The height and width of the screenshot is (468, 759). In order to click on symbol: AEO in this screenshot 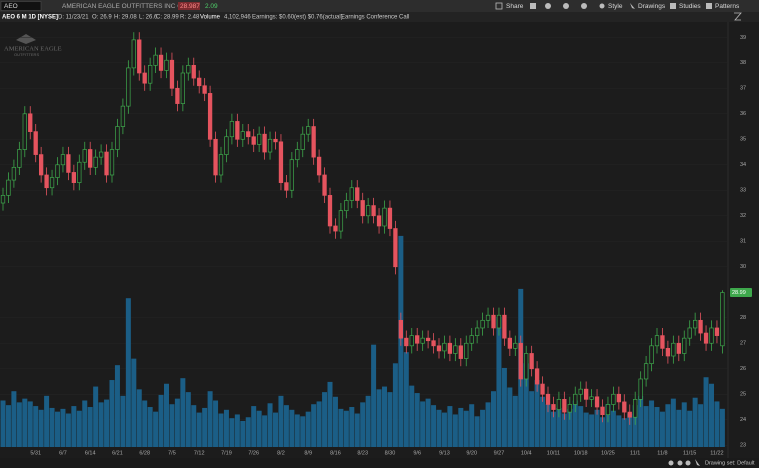, I will do `click(11, 6)`.